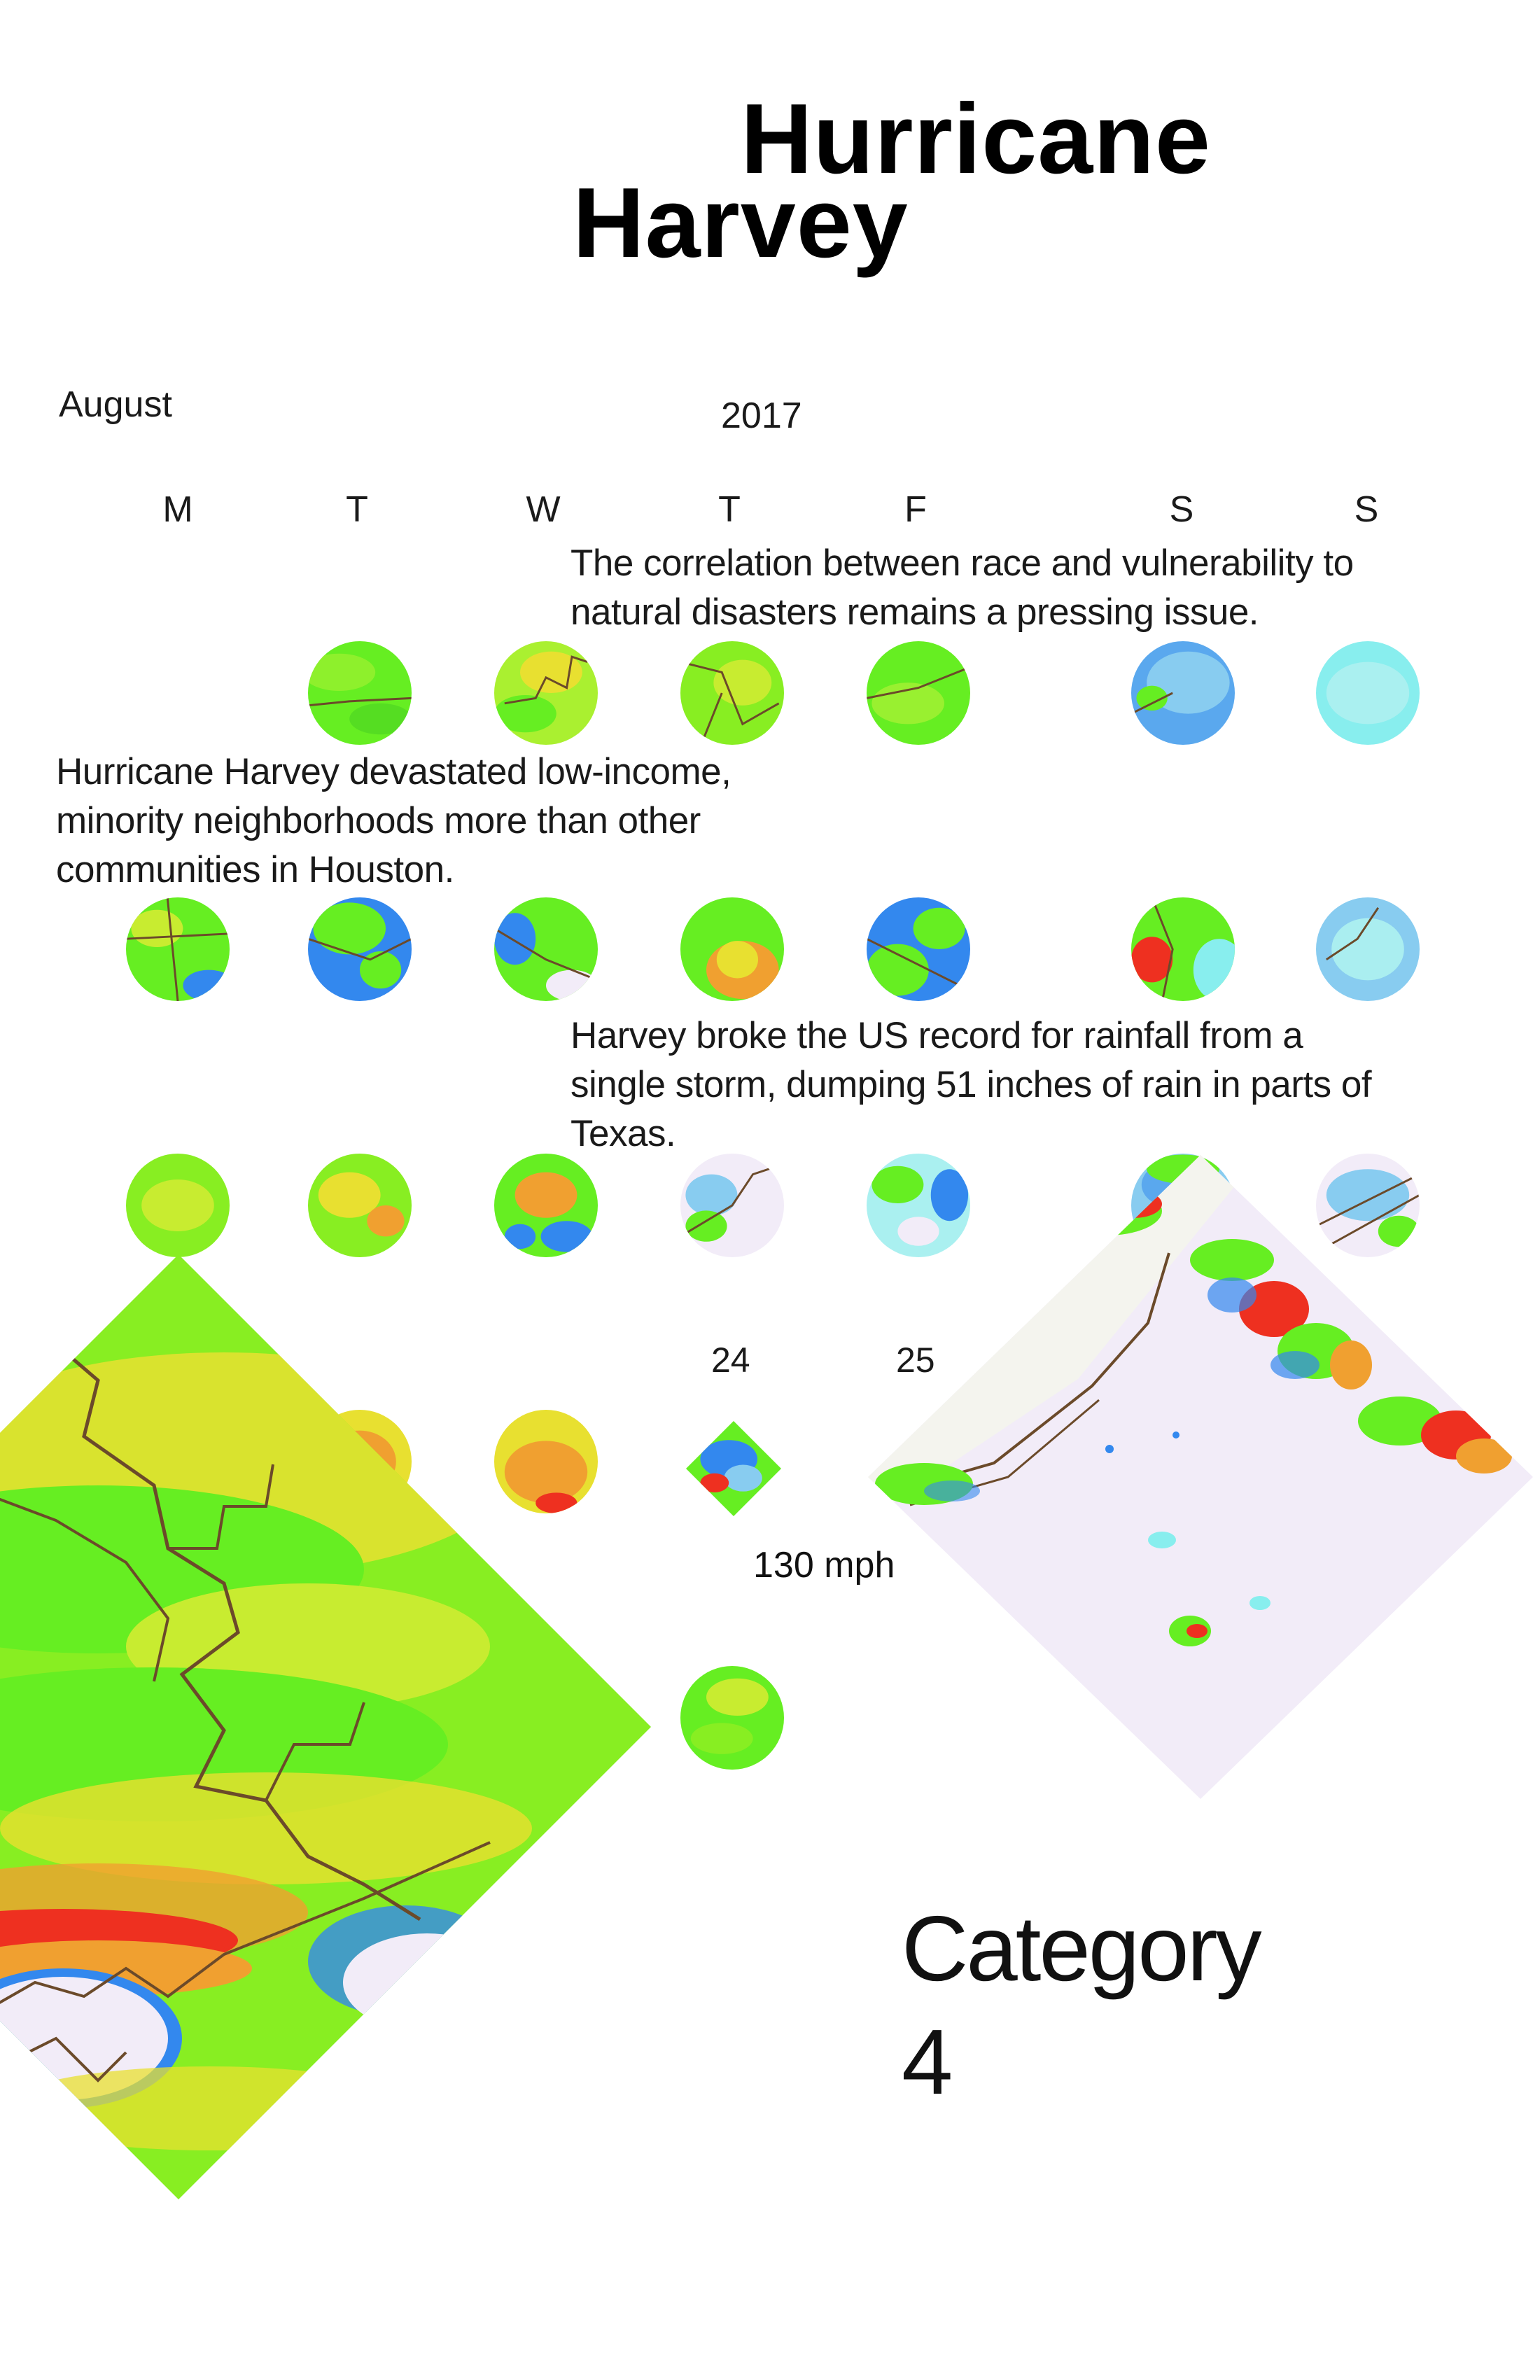 The height and width of the screenshot is (2380, 1540). I want to click on radar-diamond-small, so click(733, 1470).